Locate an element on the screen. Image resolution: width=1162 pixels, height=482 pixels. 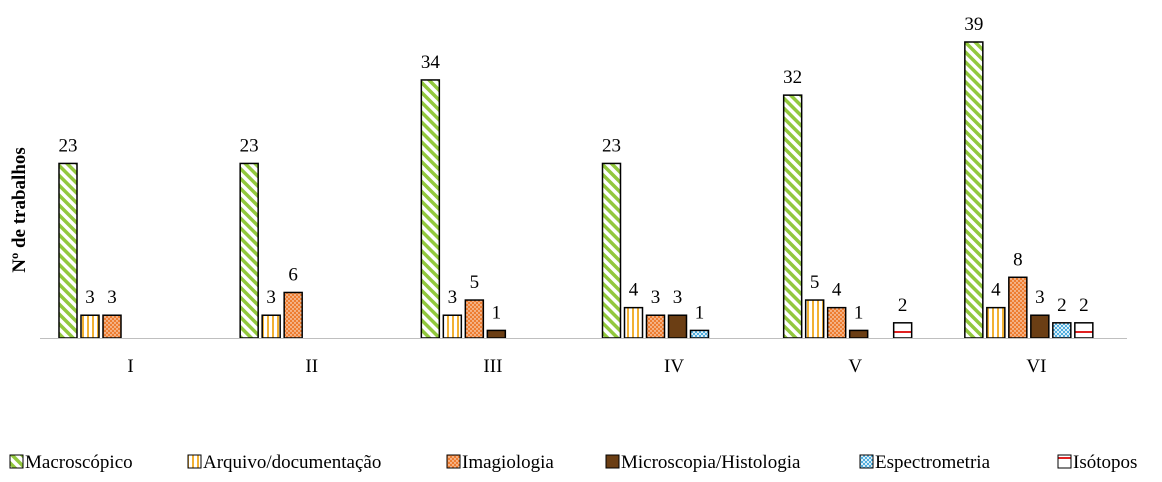
bar-V-Arquivo/documentação is located at coordinates (814, 319).